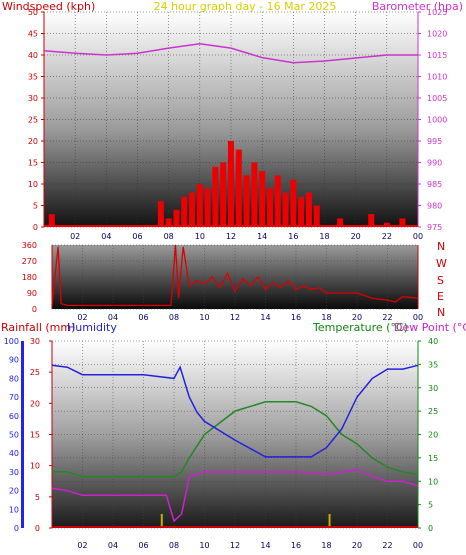 The height and width of the screenshot is (555, 466). What do you see at coordinates (35, 372) in the screenshot?
I see `rainfall-tick-label: 25` at bounding box center [35, 372].